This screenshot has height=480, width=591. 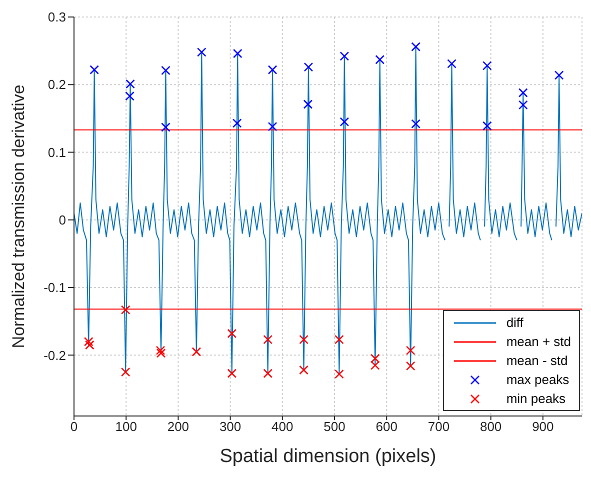 What do you see at coordinates (57, 84) in the screenshot?
I see `y-tick-label: 0.2` at bounding box center [57, 84].